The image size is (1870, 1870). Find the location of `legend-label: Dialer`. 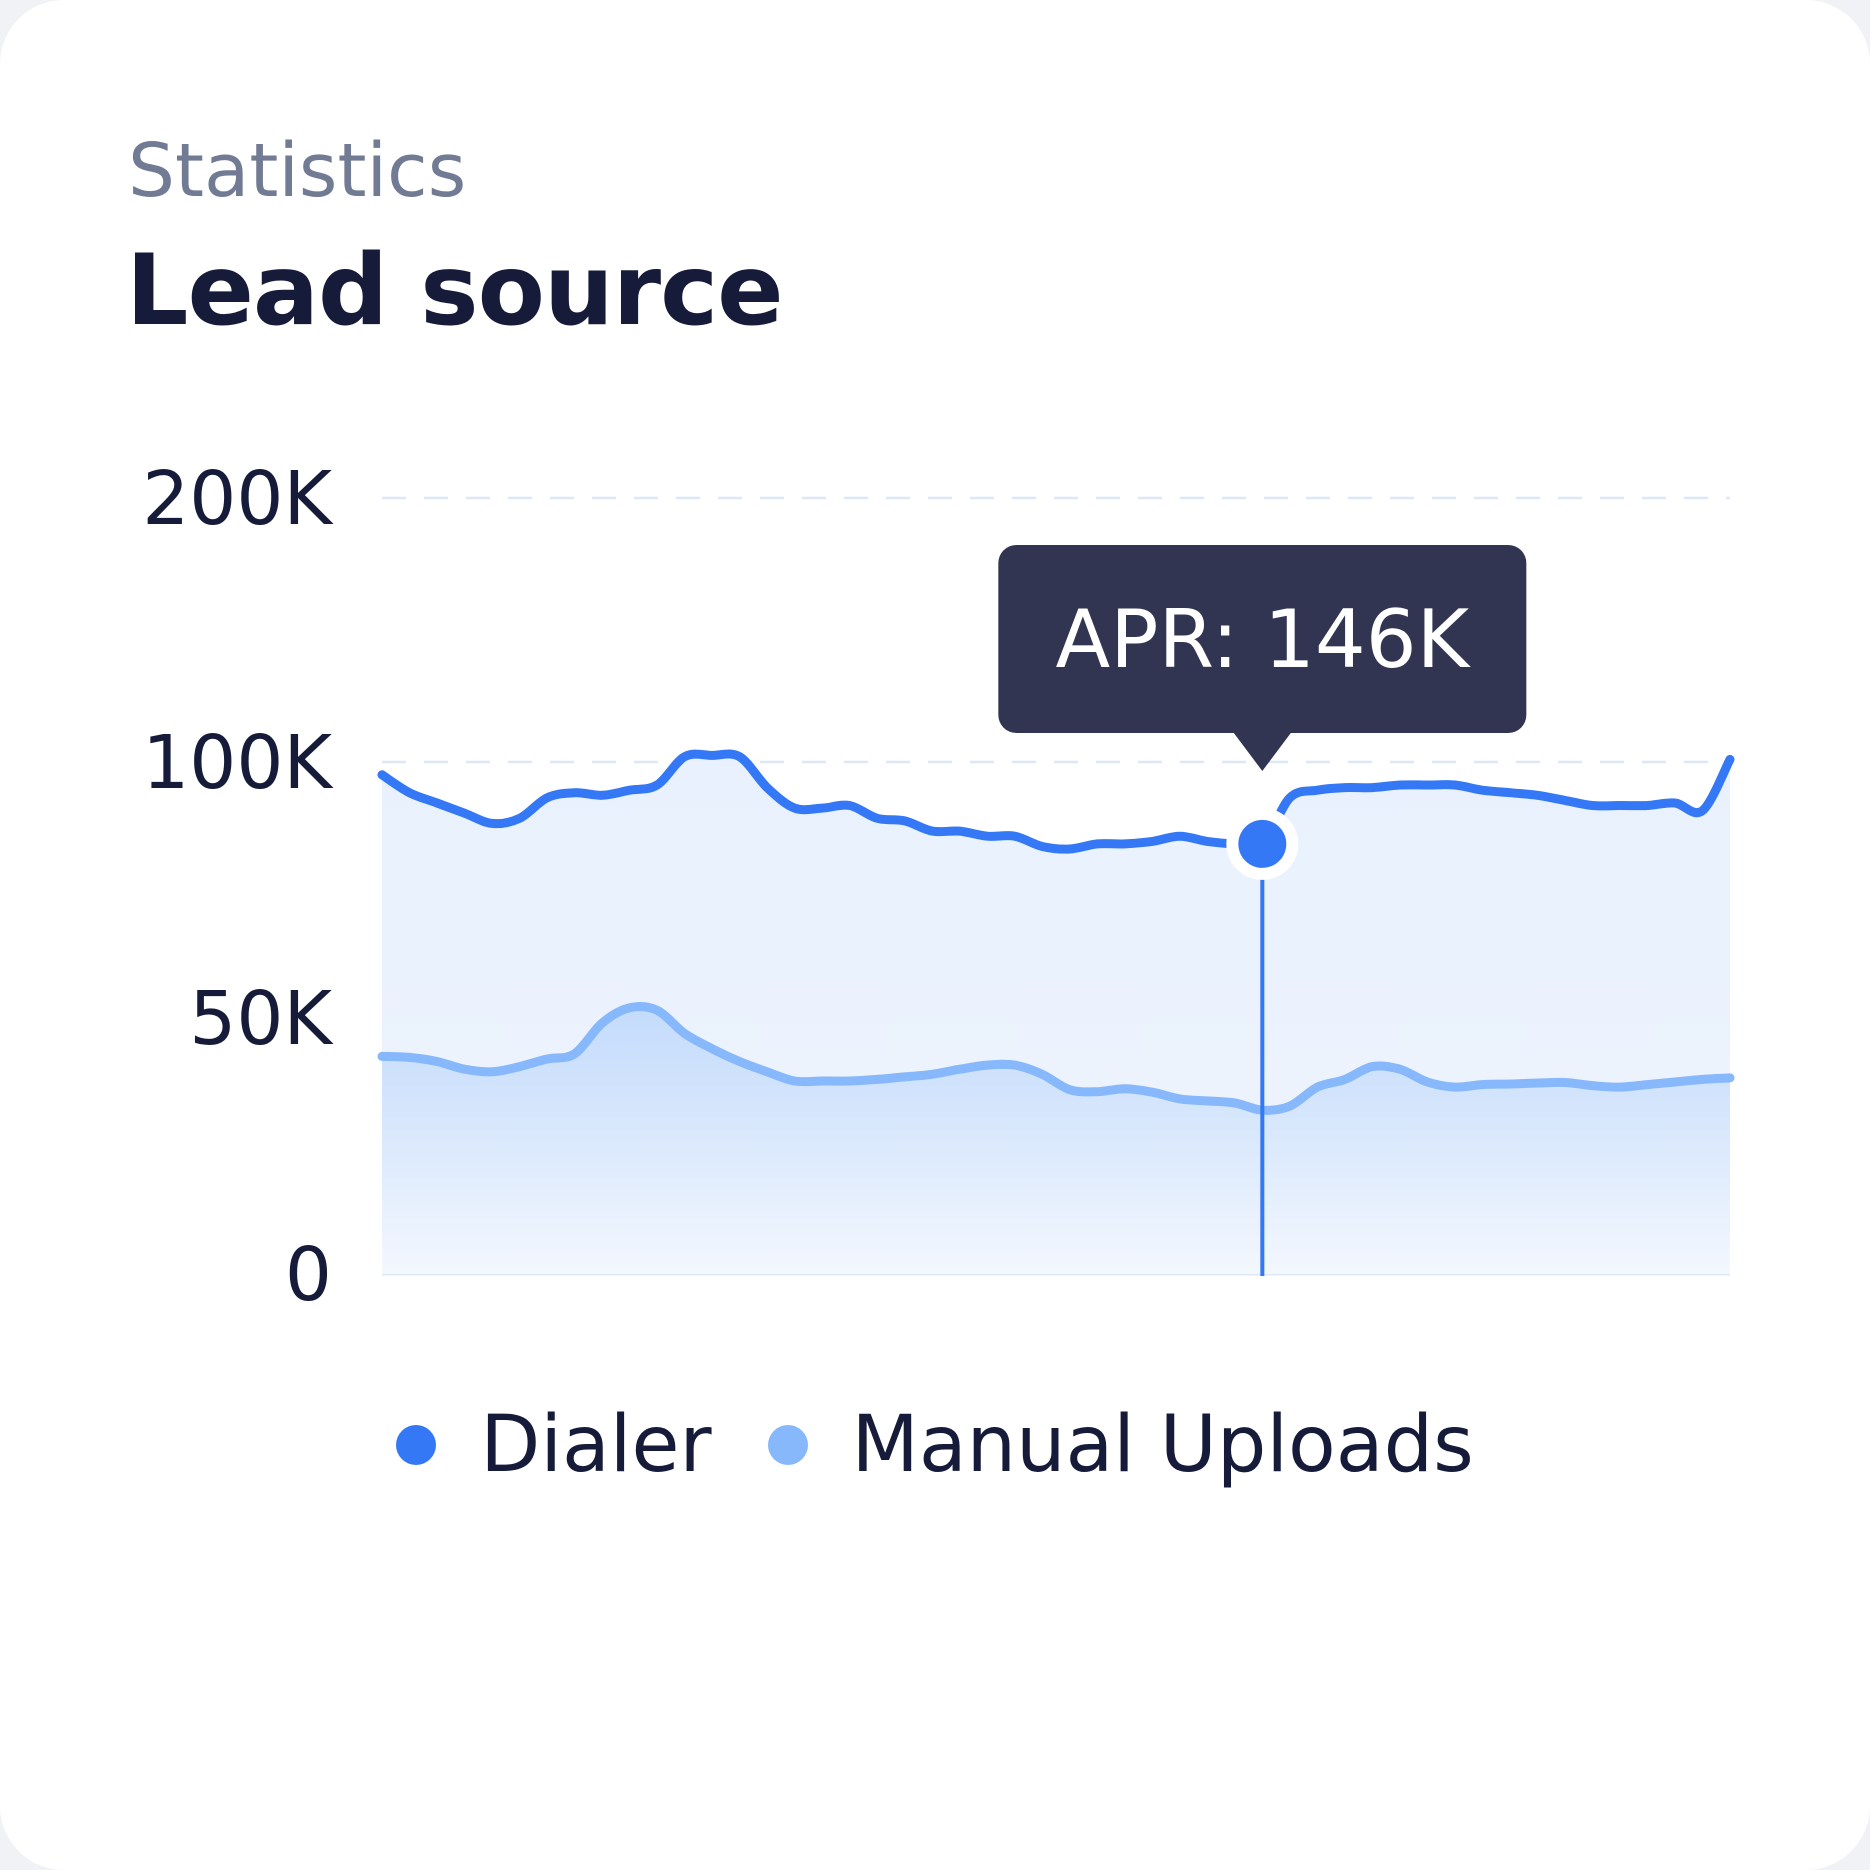

legend-label: Dialer is located at coordinates (596, 1445).